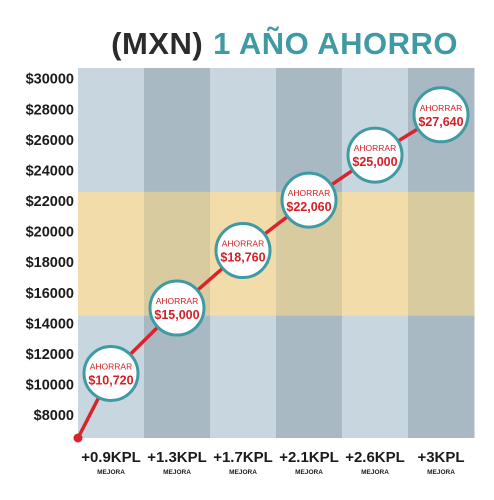 This screenshot has width=494, height=500. What do you see at coordinates (177, 457) in the screenshot?
I see `x-tick-label: +1.3KPL` at bounding box center [177, 457].